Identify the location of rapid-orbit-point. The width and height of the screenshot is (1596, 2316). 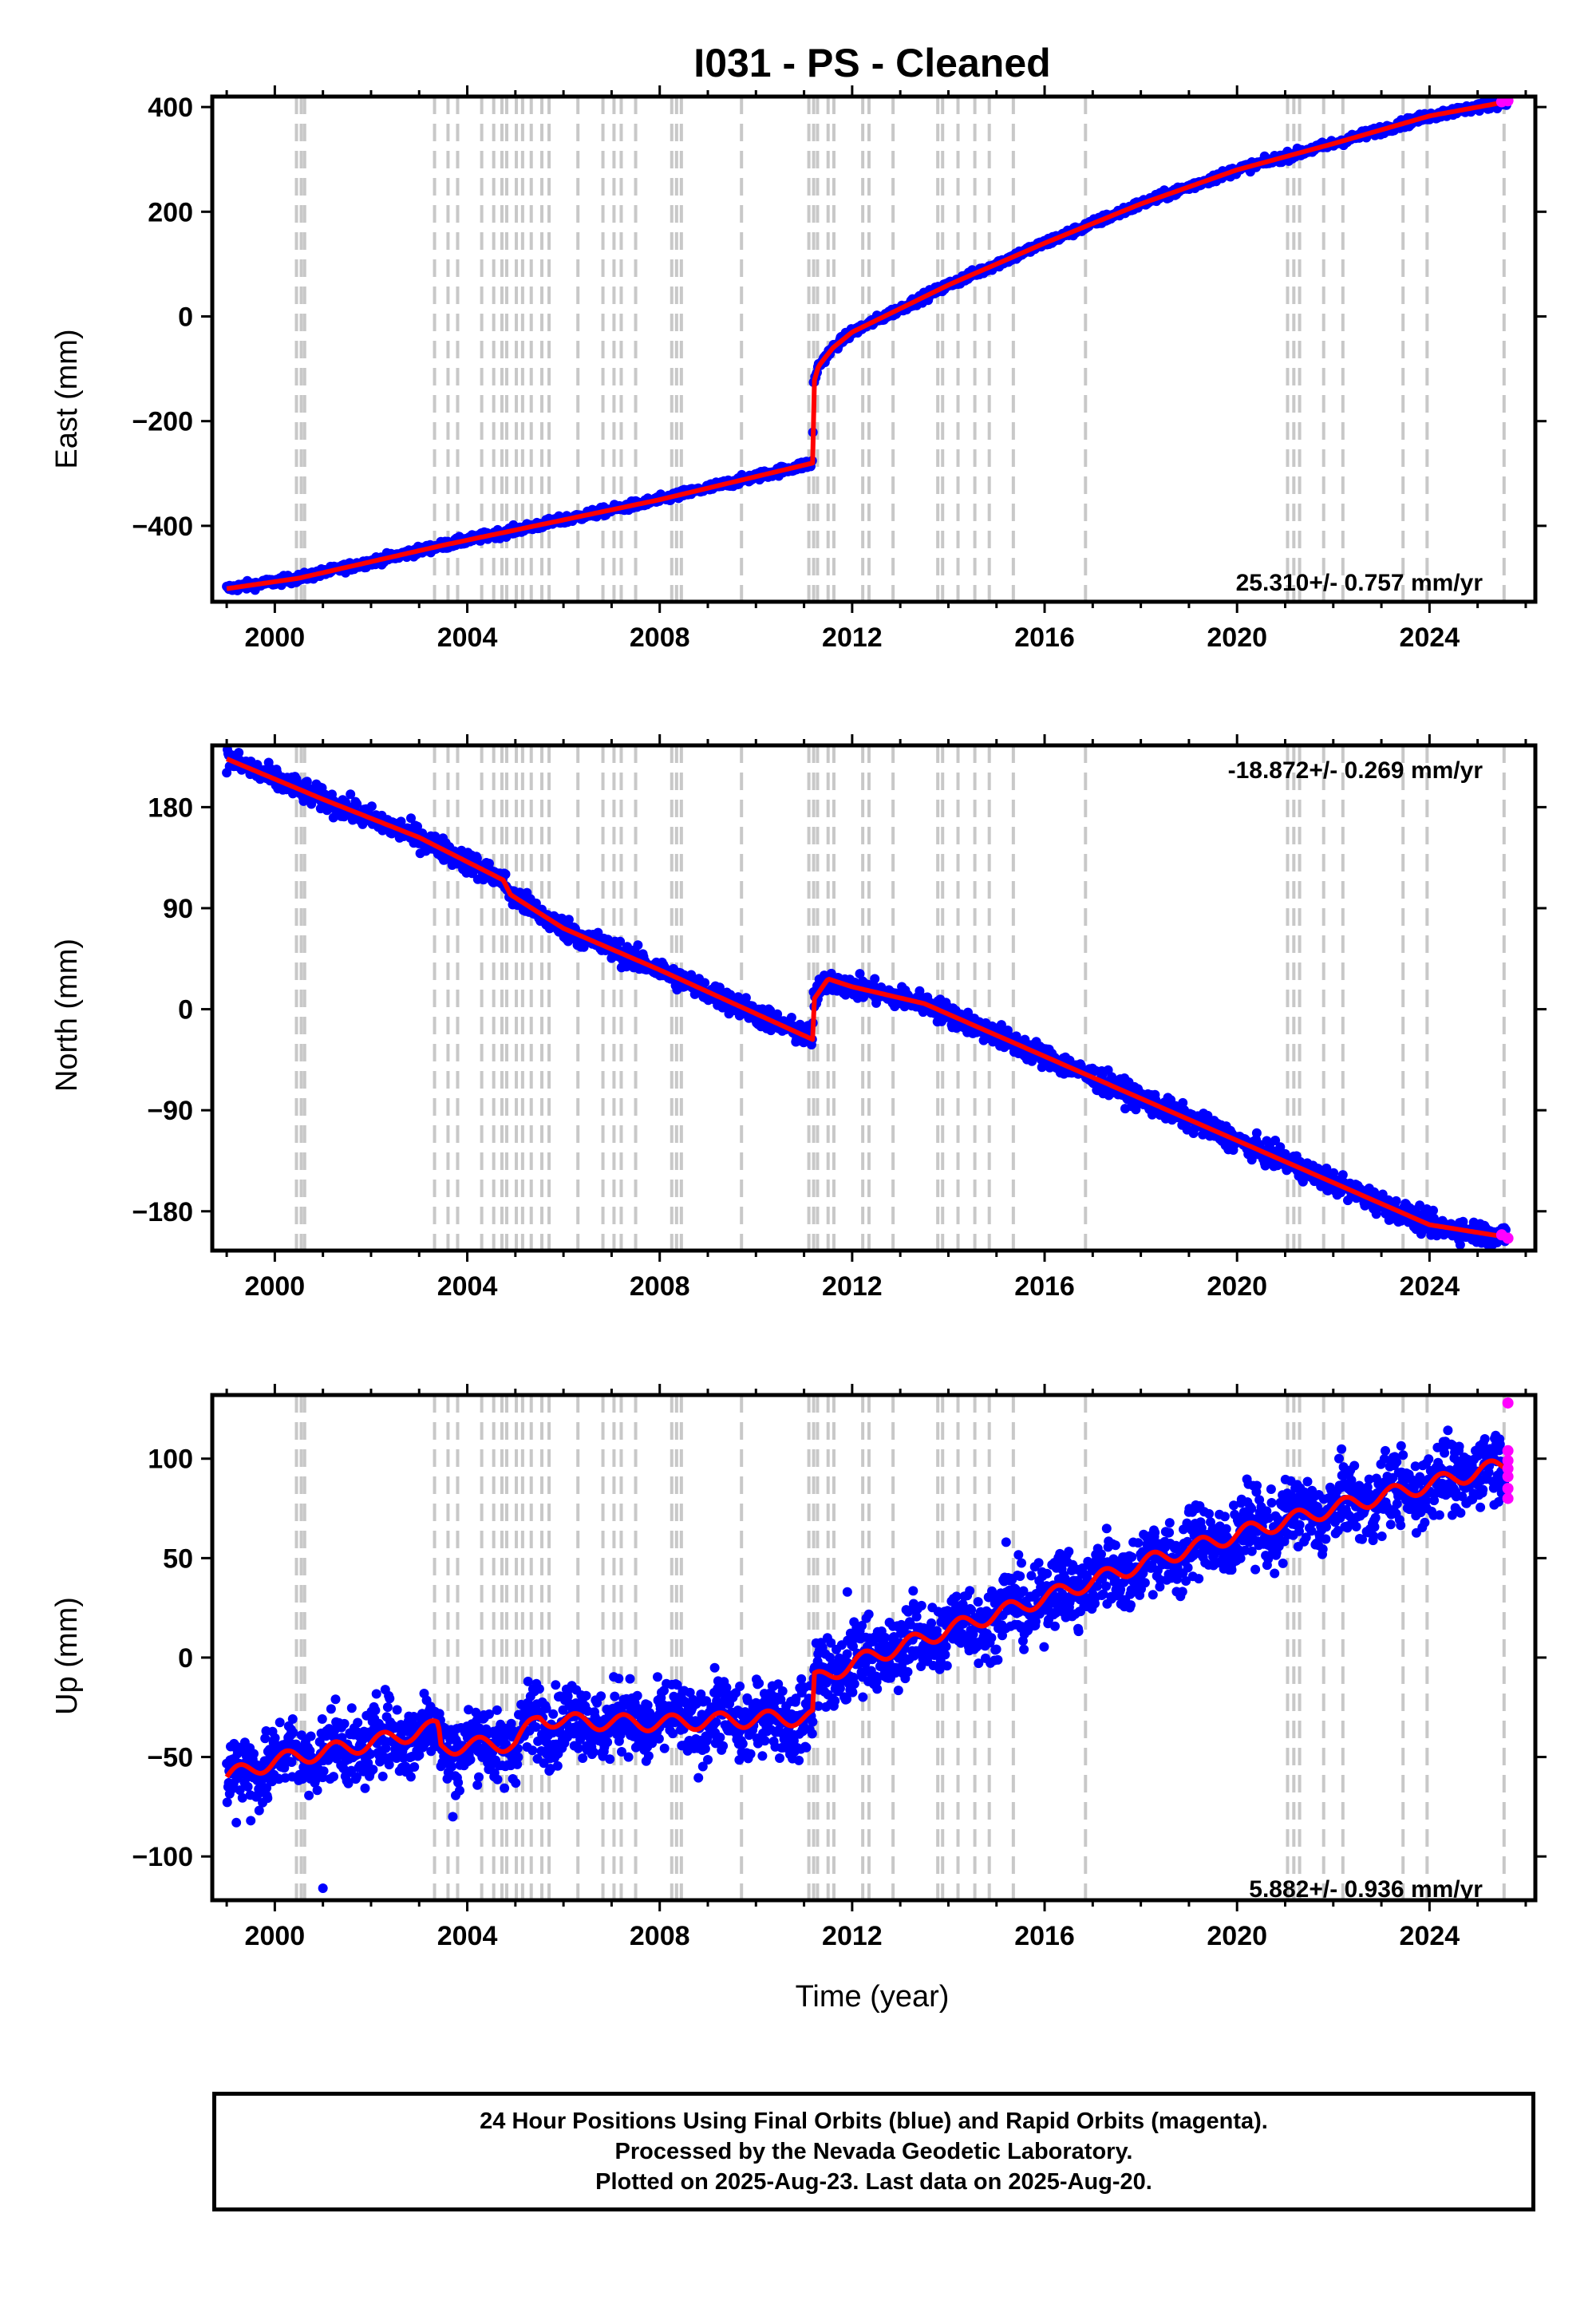
(1508, 1238).